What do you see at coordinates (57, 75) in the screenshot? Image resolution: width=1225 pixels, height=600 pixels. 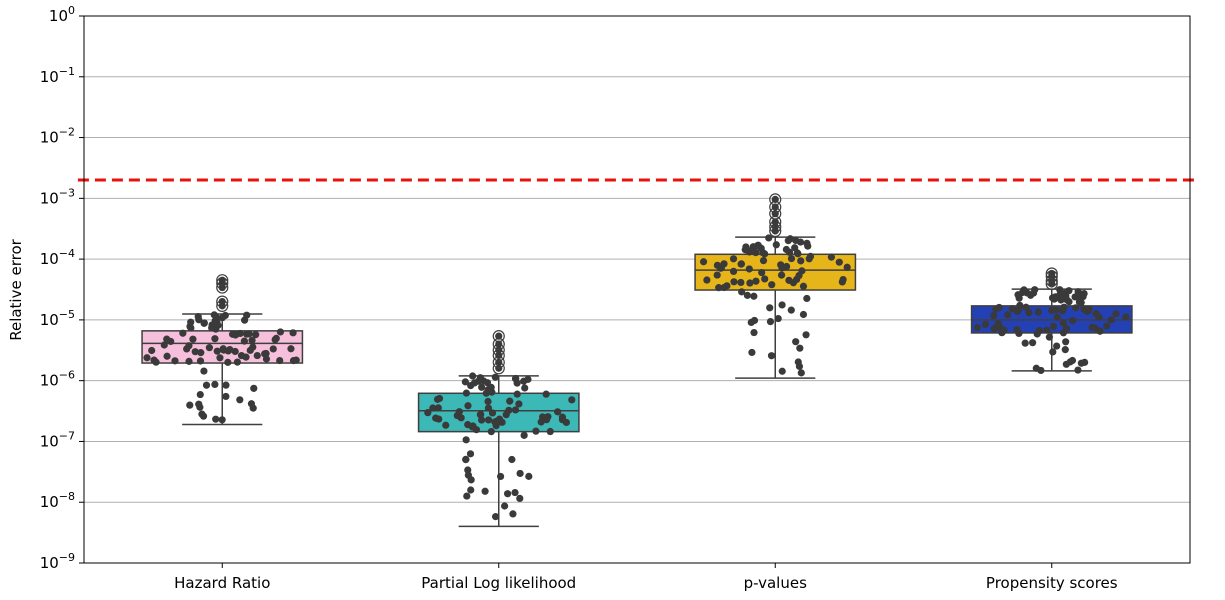 I see `y-tick-label: 10⁻¹` at bounding box center [57, 75].